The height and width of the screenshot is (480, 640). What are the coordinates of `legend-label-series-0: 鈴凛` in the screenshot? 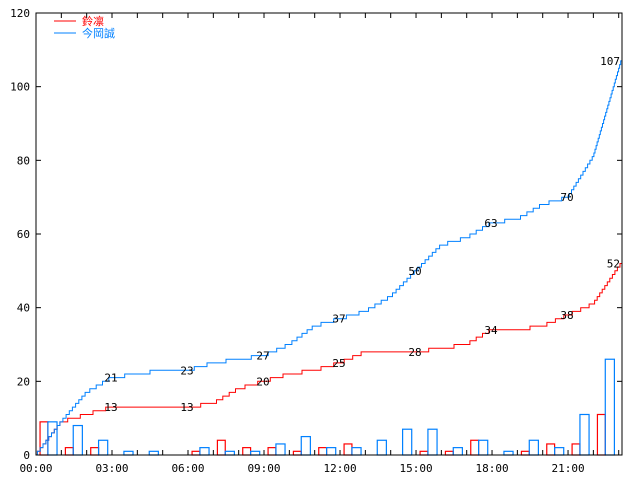 It's located at (93, 21).